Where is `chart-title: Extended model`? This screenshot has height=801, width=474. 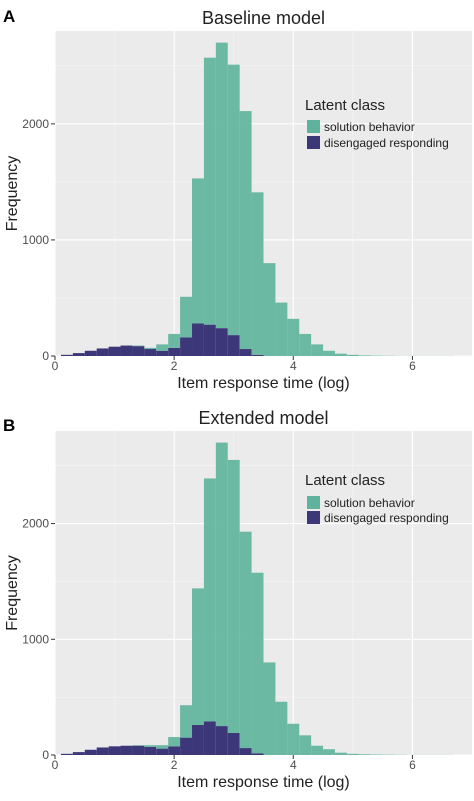 chart-title: Extended model is located at coordinates (263, 418).